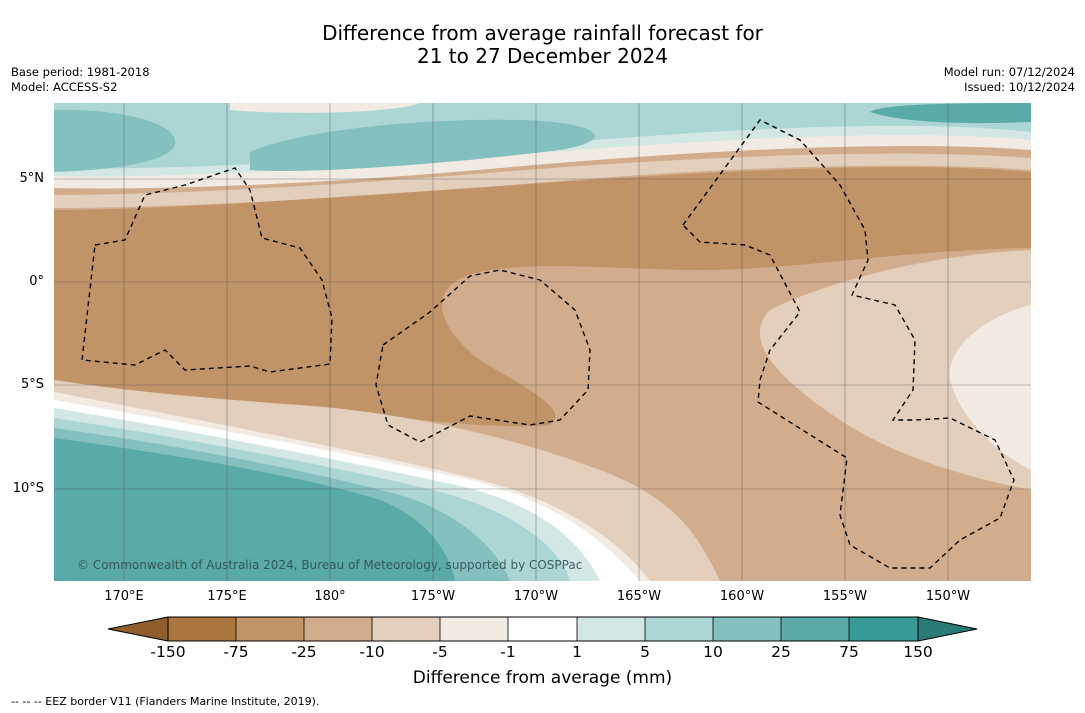 Image resolution: width=1085 pixels, height=713 pixels. I want to click on lon-label-170e: 170°E, so click(124, 596).